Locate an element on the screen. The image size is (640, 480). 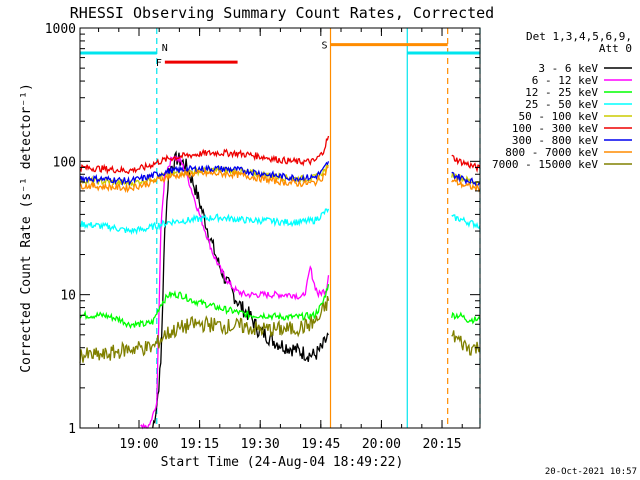
x-tick-label: 19:30 is located at coordinates (260, 444).